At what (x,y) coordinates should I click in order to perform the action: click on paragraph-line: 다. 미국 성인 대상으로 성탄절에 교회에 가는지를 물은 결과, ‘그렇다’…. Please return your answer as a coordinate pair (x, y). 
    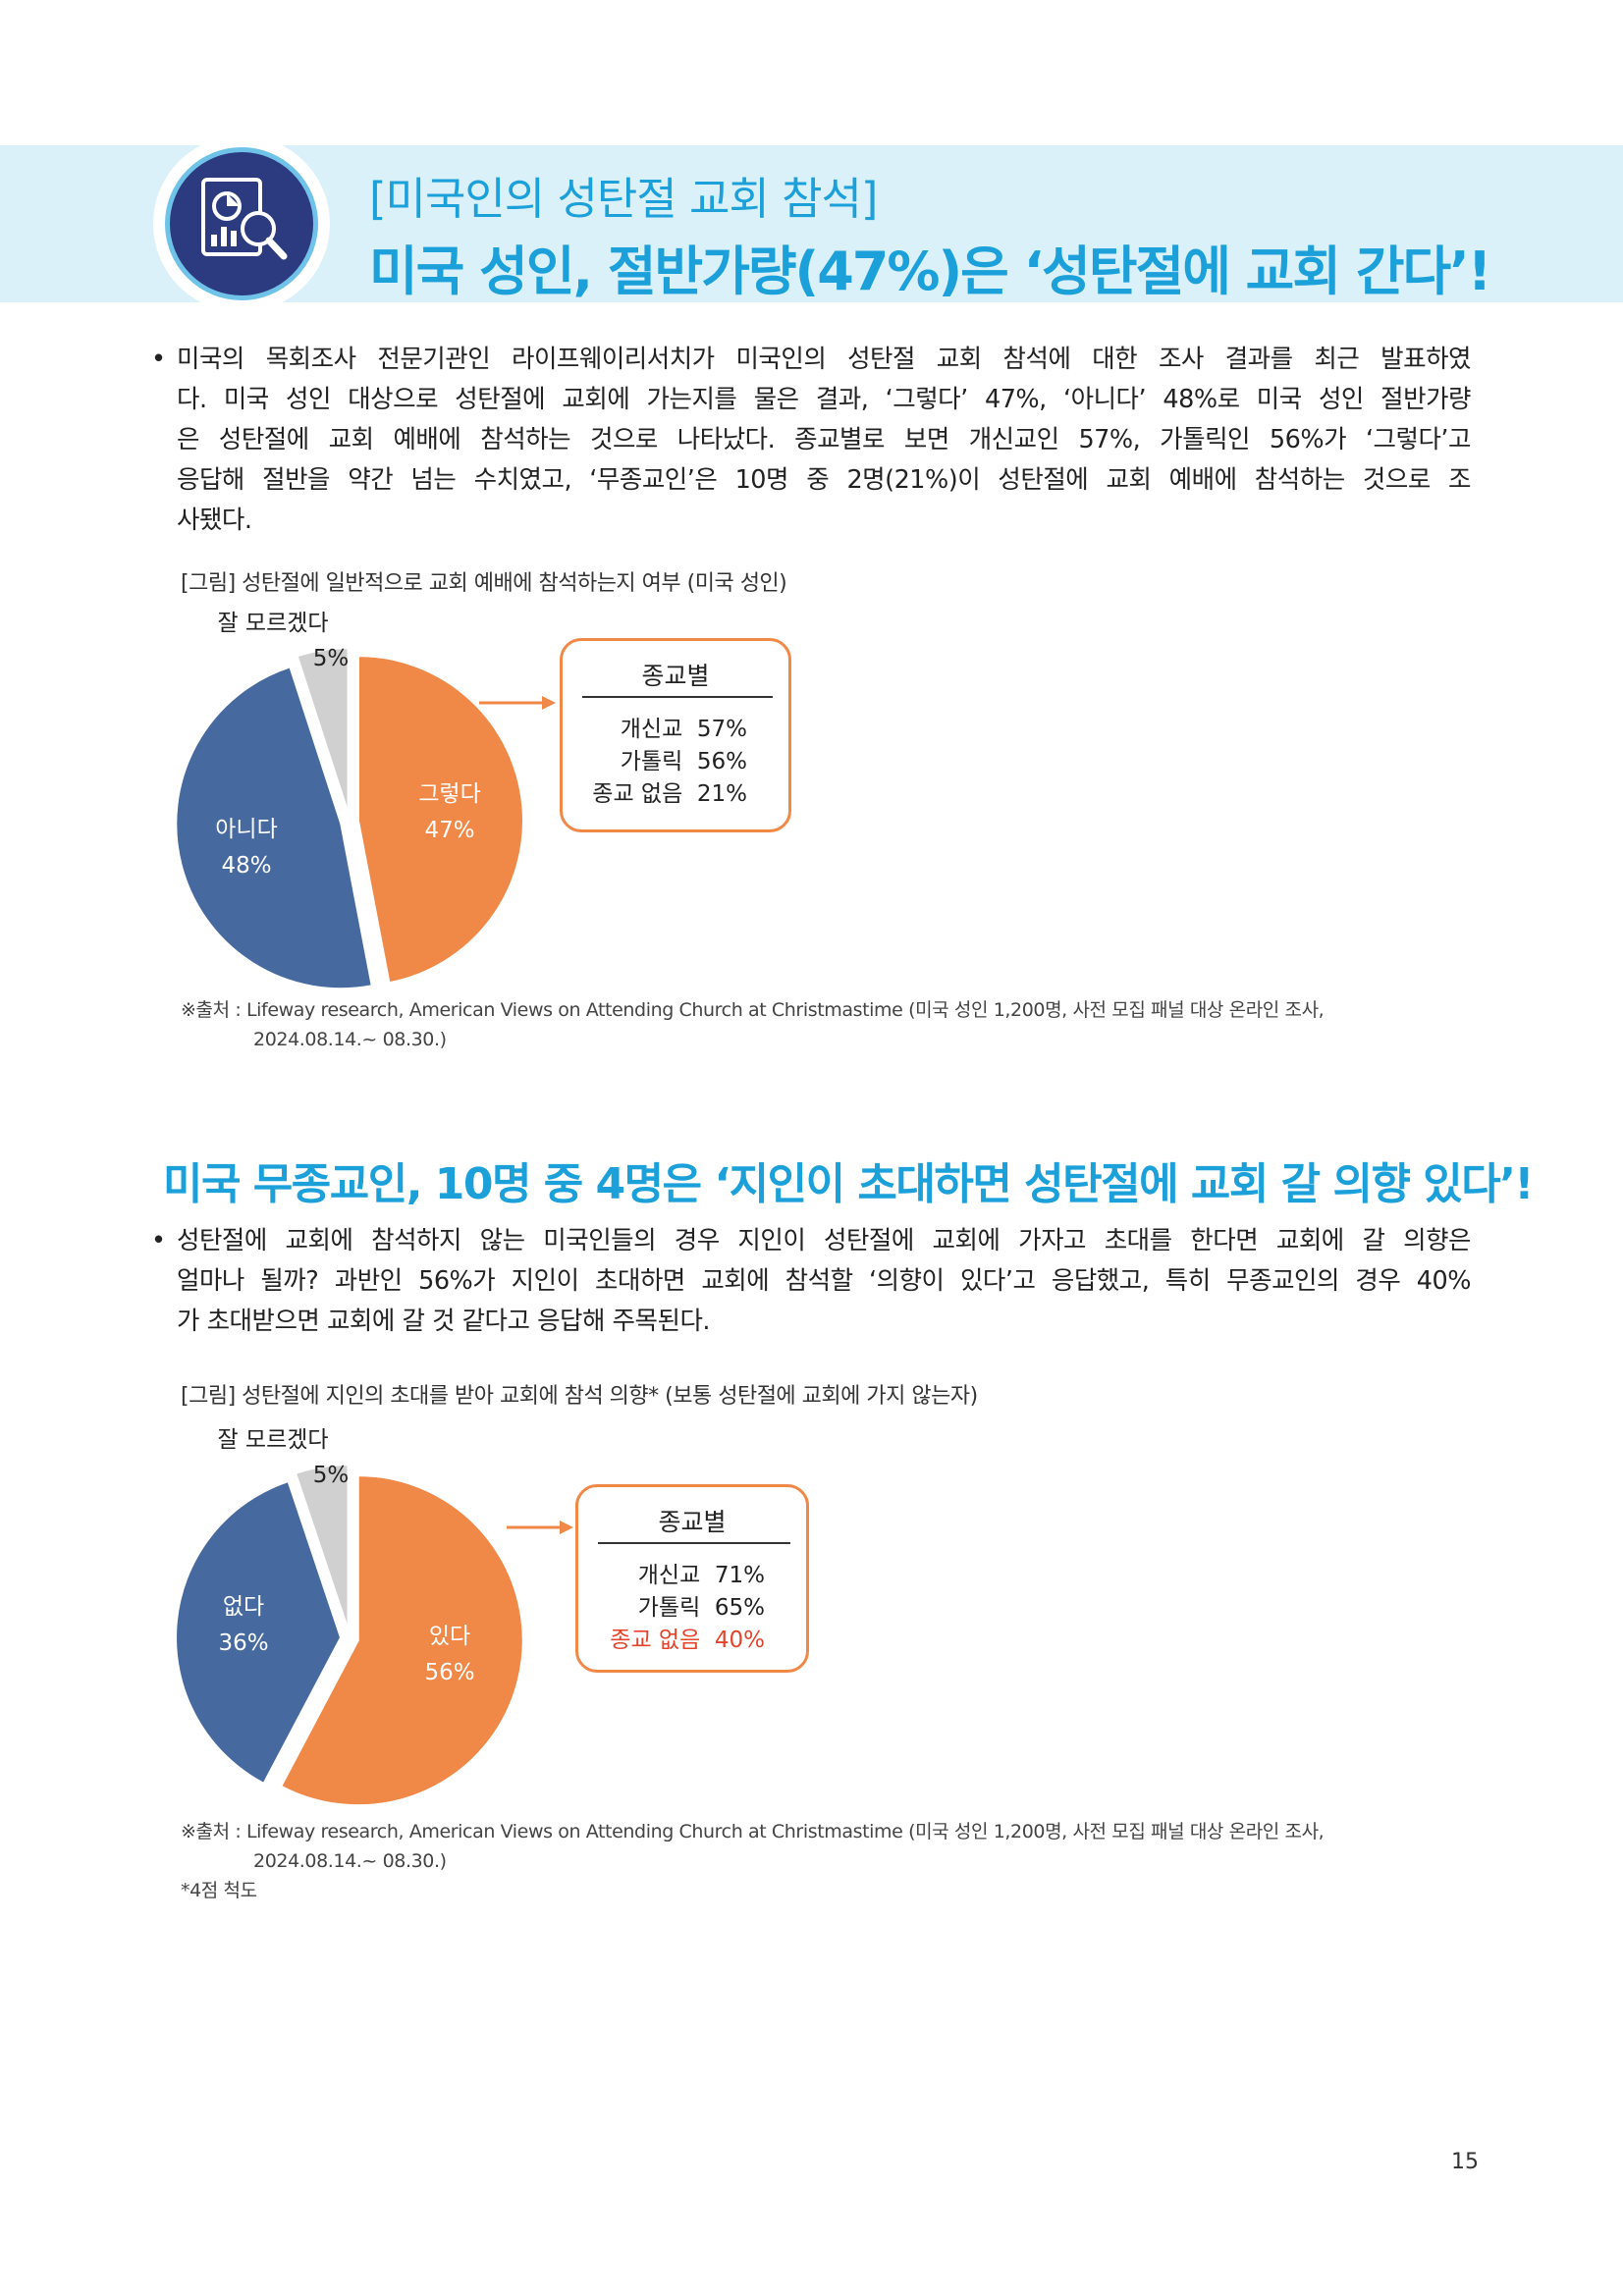
    Looking at the image, I should click on (824, 399).